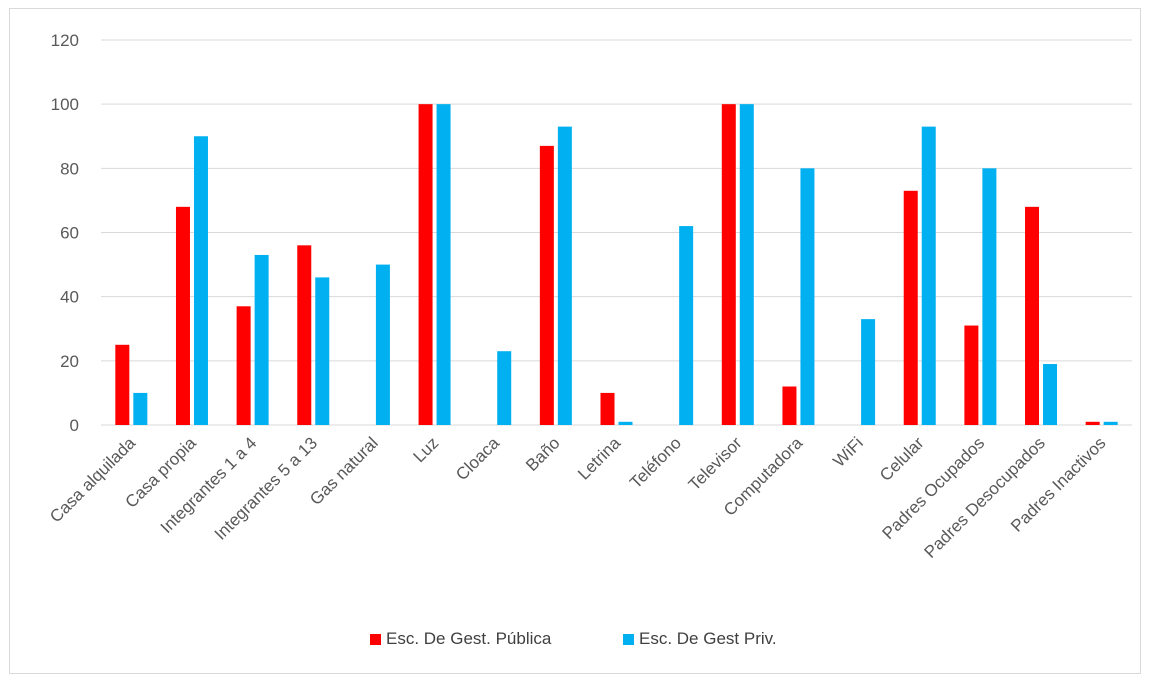 Image resolution: width=1149 pixels, height=677 pixels. I want to click on x-category-label: Televisor, so click(715, 463).